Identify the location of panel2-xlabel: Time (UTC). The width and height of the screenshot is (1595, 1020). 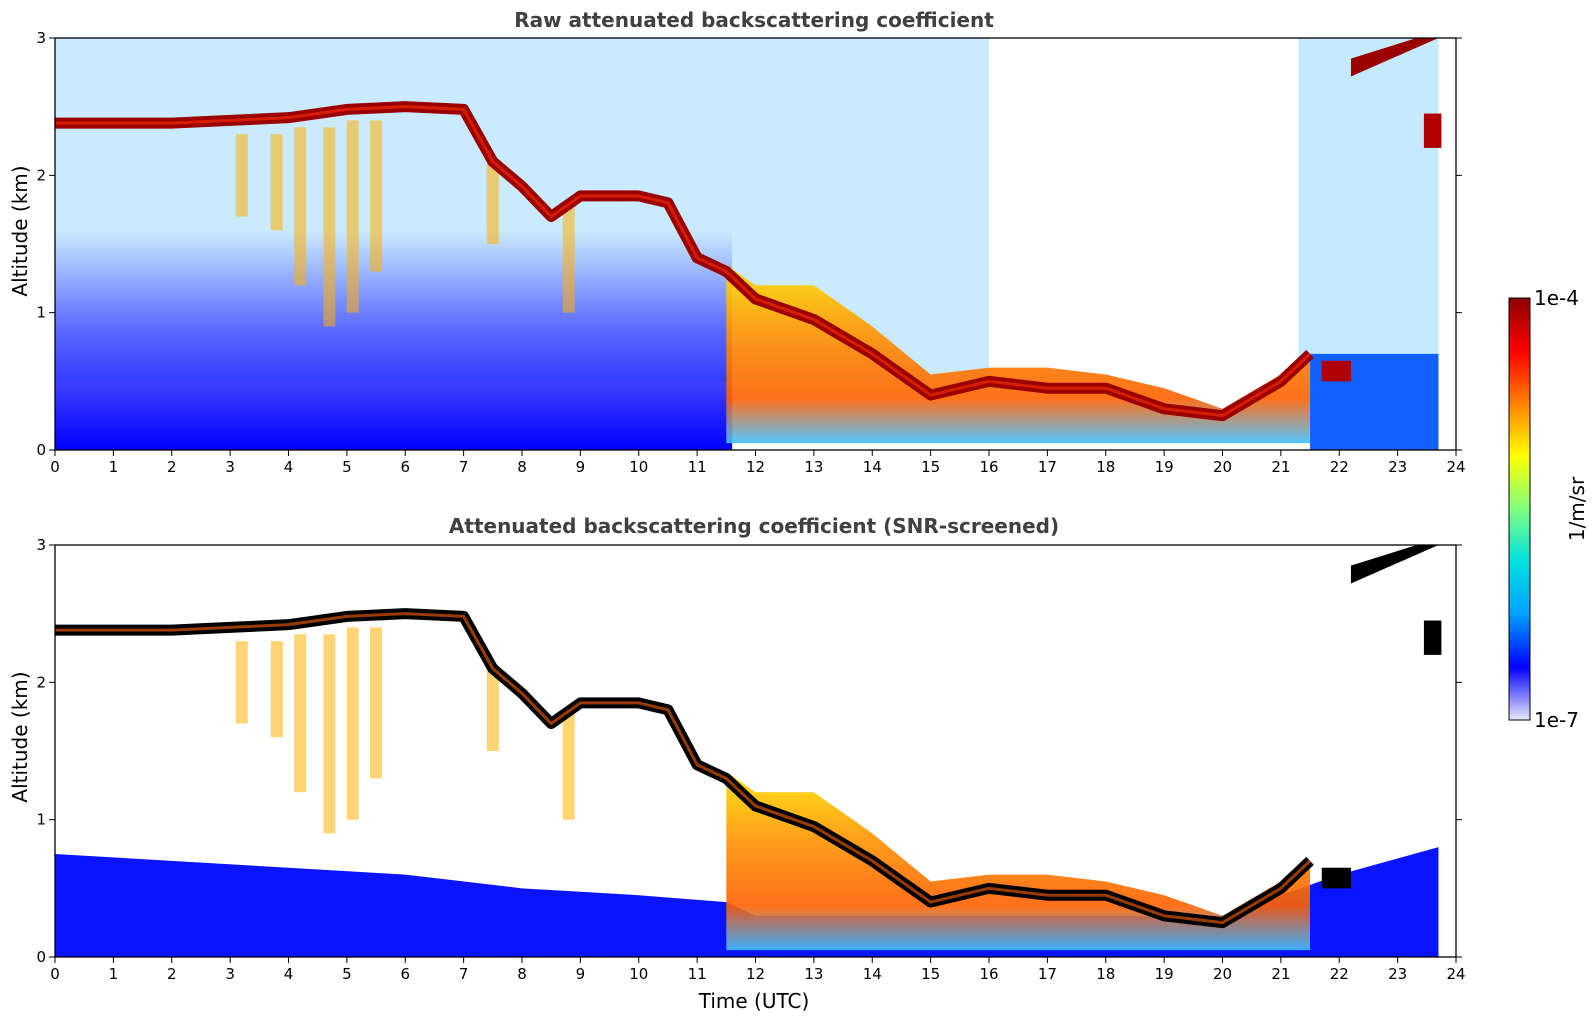
(754, 1001).